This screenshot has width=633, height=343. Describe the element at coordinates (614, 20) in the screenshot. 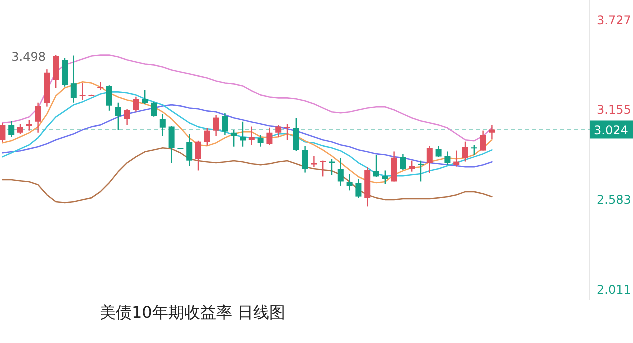

I see `y-tick-label: 3.727` at that location.